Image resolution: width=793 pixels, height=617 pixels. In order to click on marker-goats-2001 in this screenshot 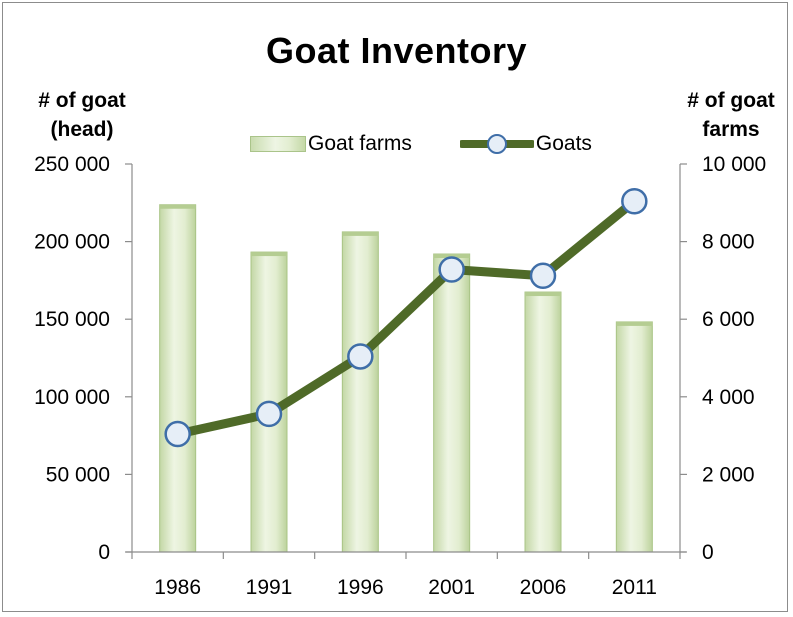, I will do `click(451, 269)`.